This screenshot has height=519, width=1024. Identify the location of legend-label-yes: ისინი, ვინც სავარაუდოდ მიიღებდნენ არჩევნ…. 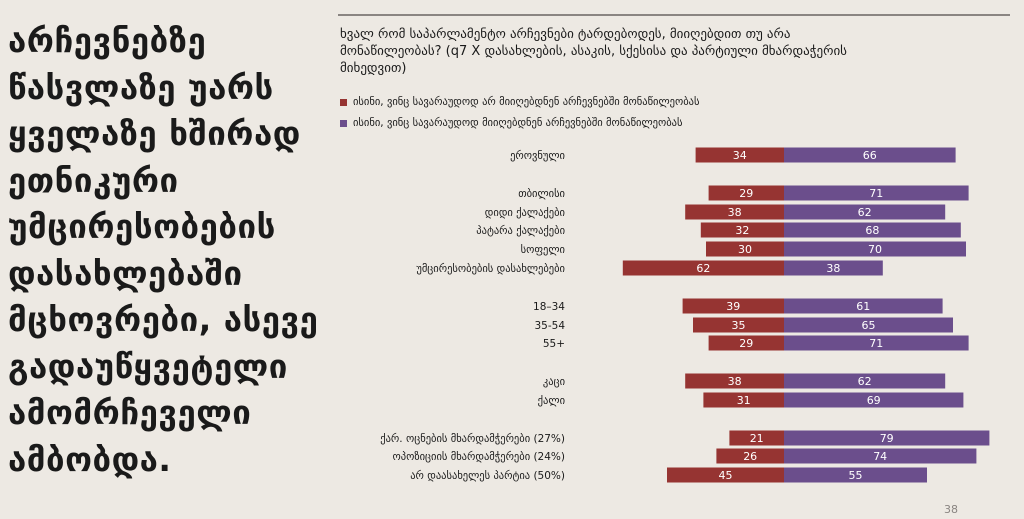
(518, 123).